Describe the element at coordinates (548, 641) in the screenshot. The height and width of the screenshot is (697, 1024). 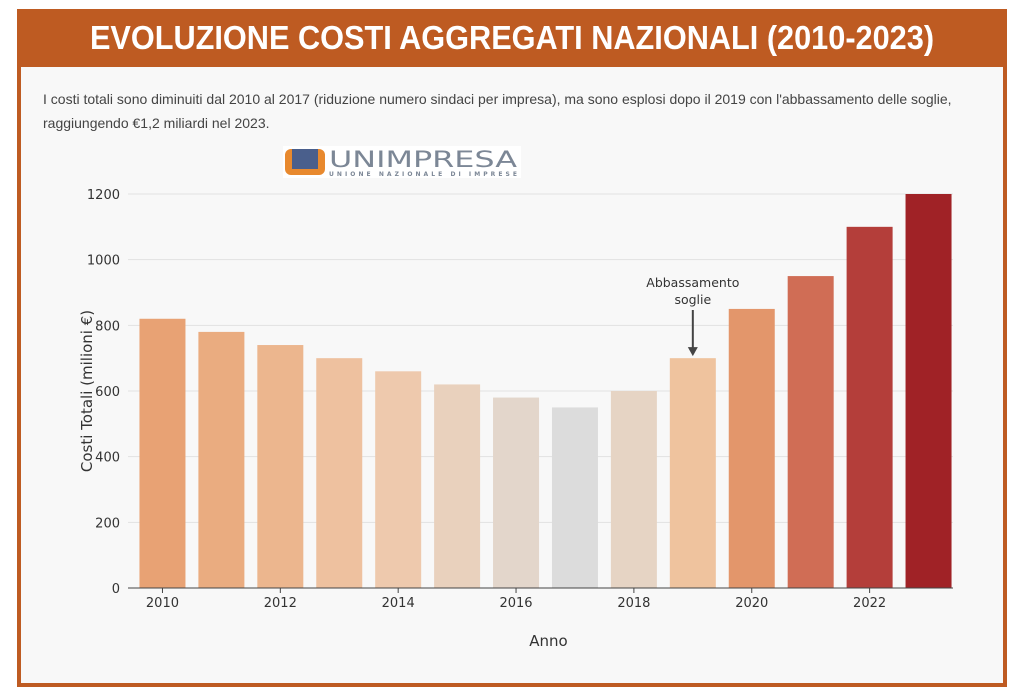
I see `x-axis-title: Anno` at that location.